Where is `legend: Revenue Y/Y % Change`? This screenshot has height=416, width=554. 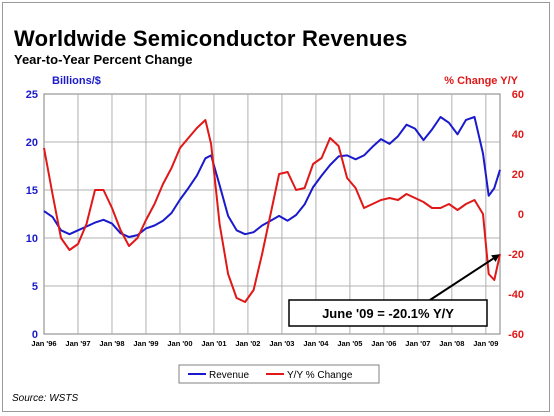
legend: Revenue Y/Y % Change is located at coordinates (270, 375).